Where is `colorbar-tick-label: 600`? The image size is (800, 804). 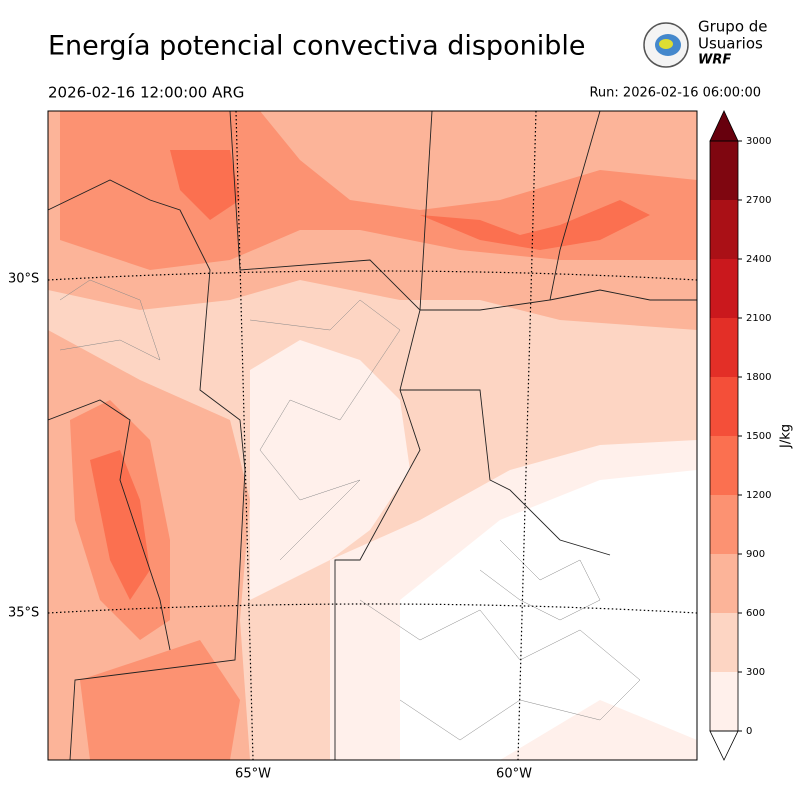
colorbar-tick-label: 600 is located at coordinates (755, 613).